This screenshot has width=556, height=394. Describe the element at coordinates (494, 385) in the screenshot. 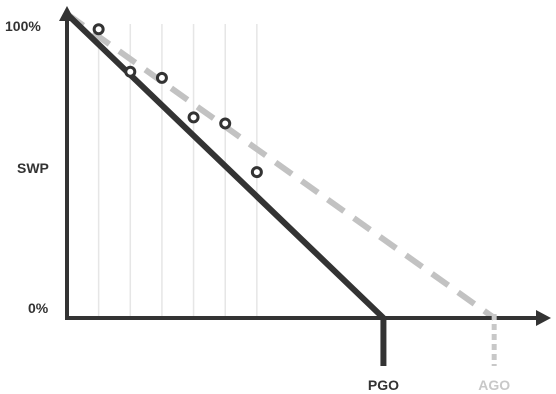

I see `ago-label: AGO` at that location.